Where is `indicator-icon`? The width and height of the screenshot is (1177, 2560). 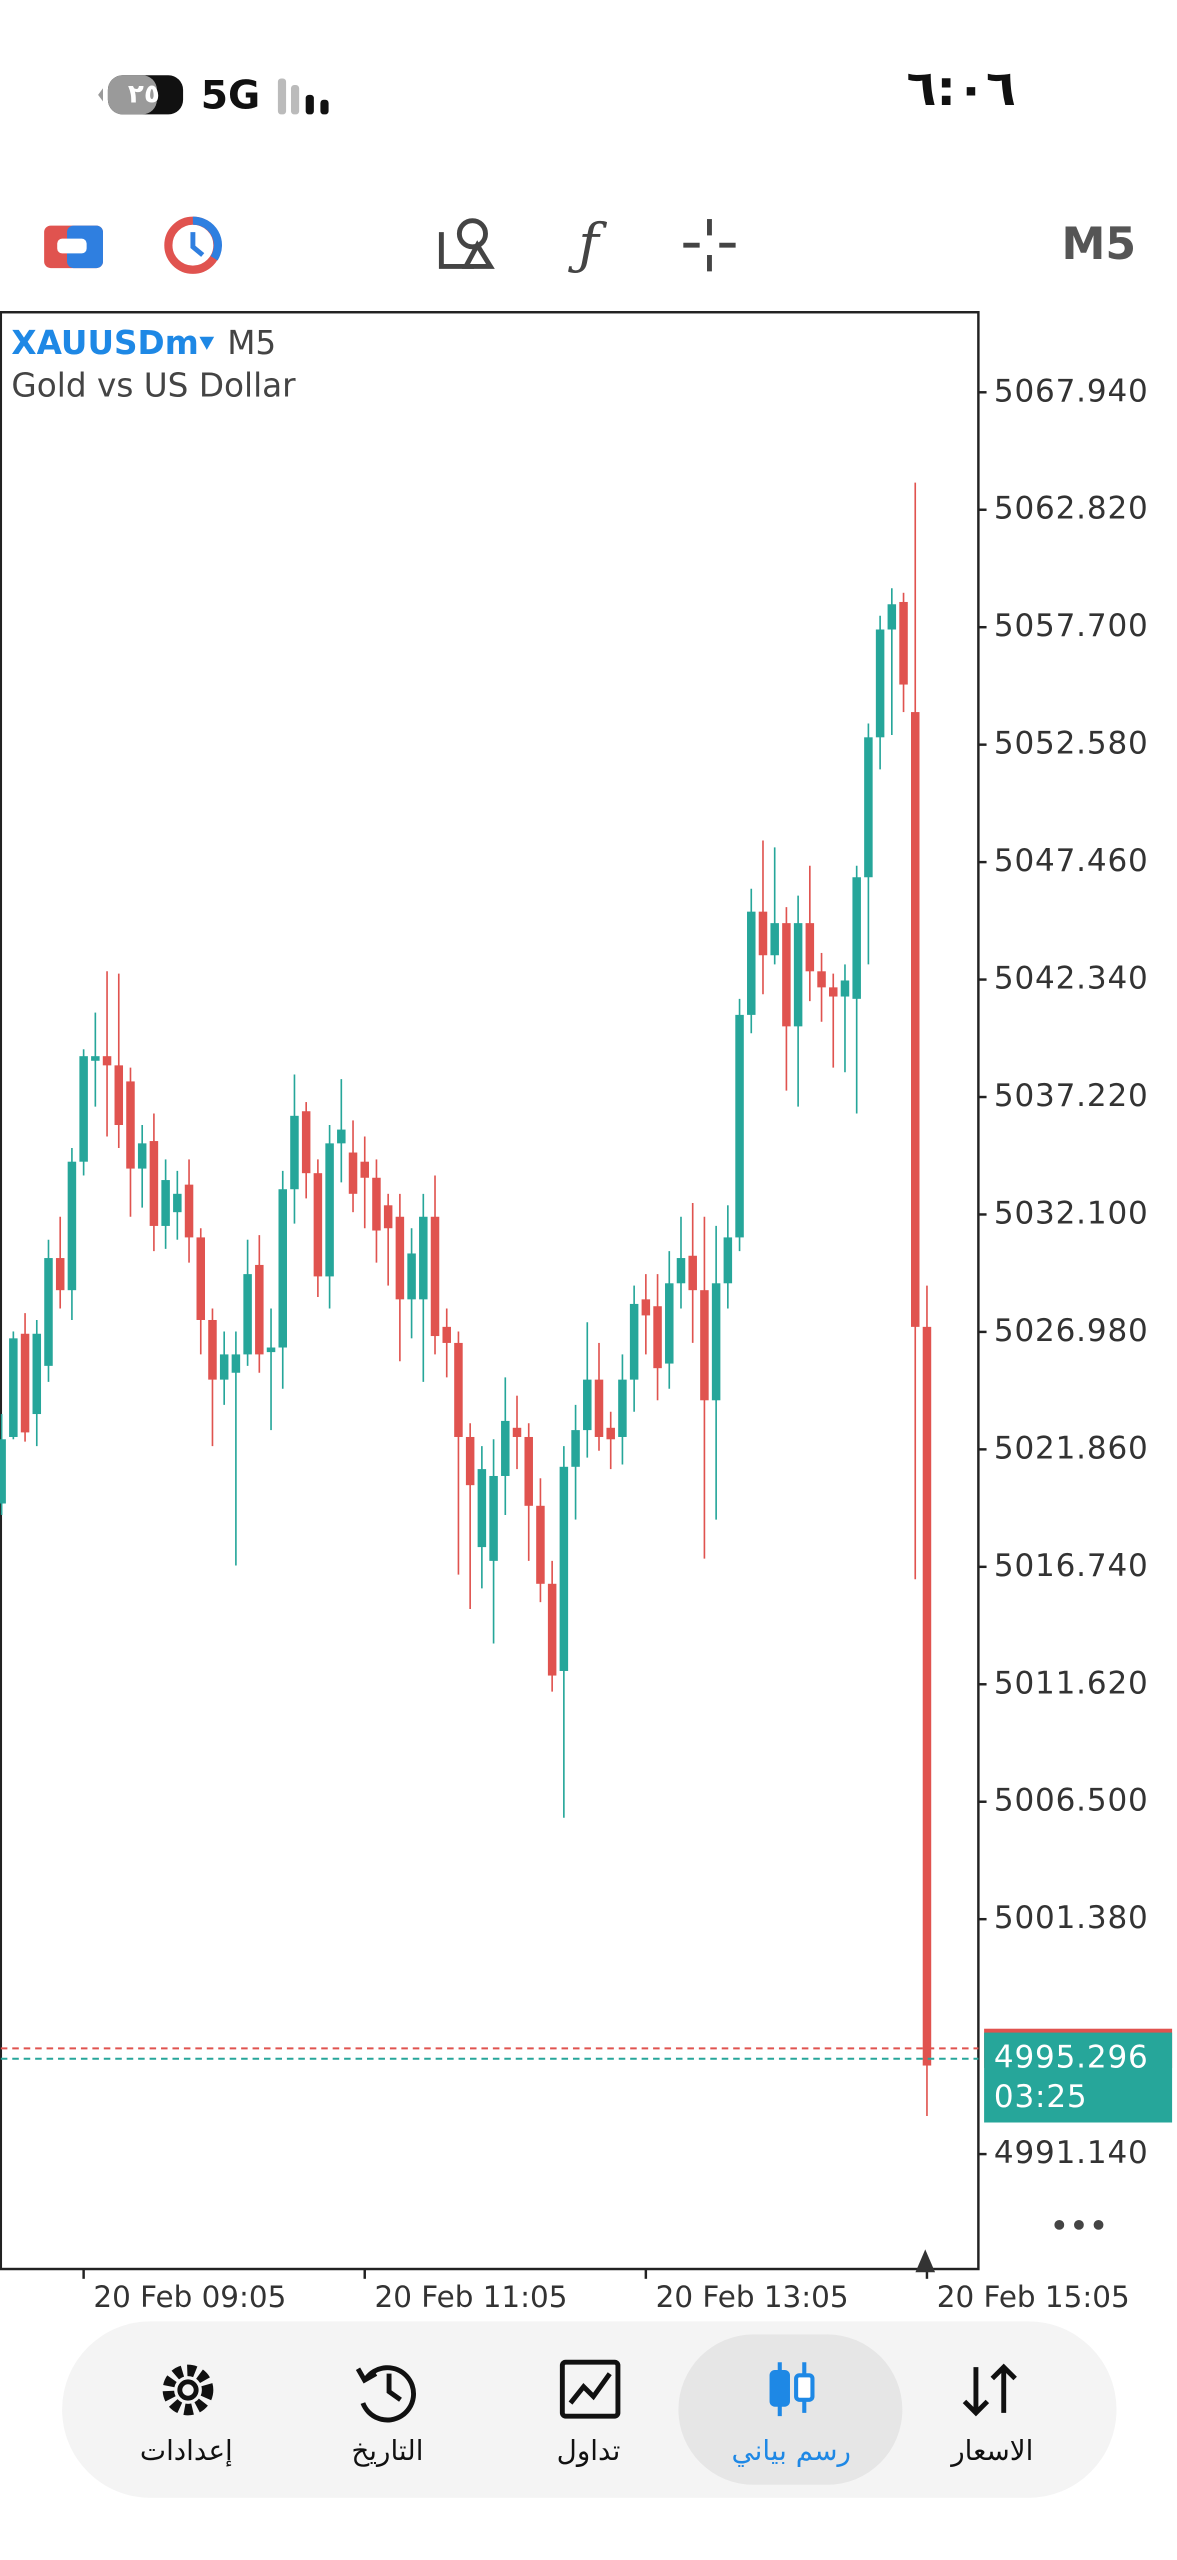
indicator-icon is located at coordinates (193, 245).